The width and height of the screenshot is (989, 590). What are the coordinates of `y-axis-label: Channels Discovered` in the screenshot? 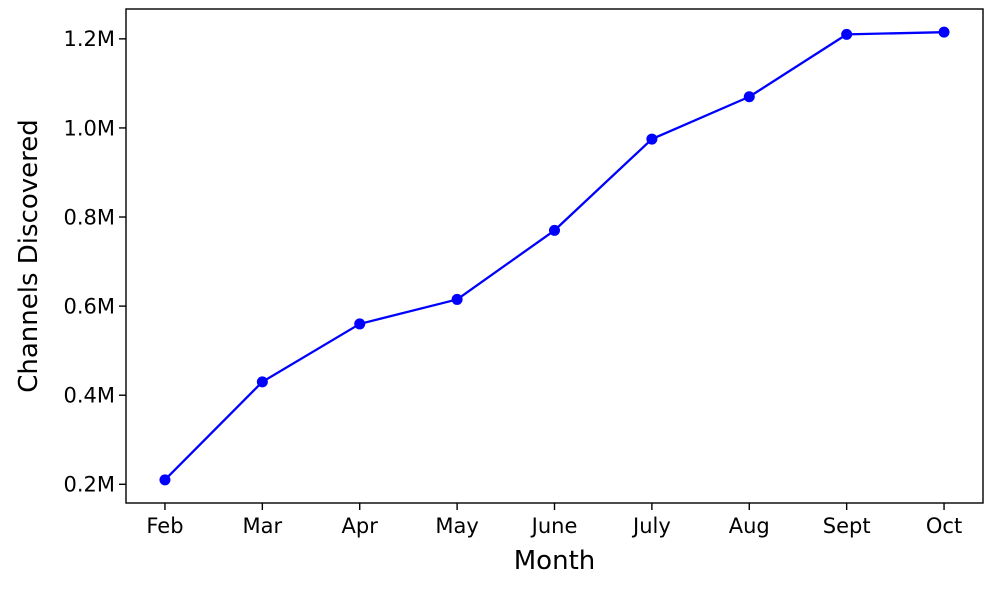 It's located at (29, 256).